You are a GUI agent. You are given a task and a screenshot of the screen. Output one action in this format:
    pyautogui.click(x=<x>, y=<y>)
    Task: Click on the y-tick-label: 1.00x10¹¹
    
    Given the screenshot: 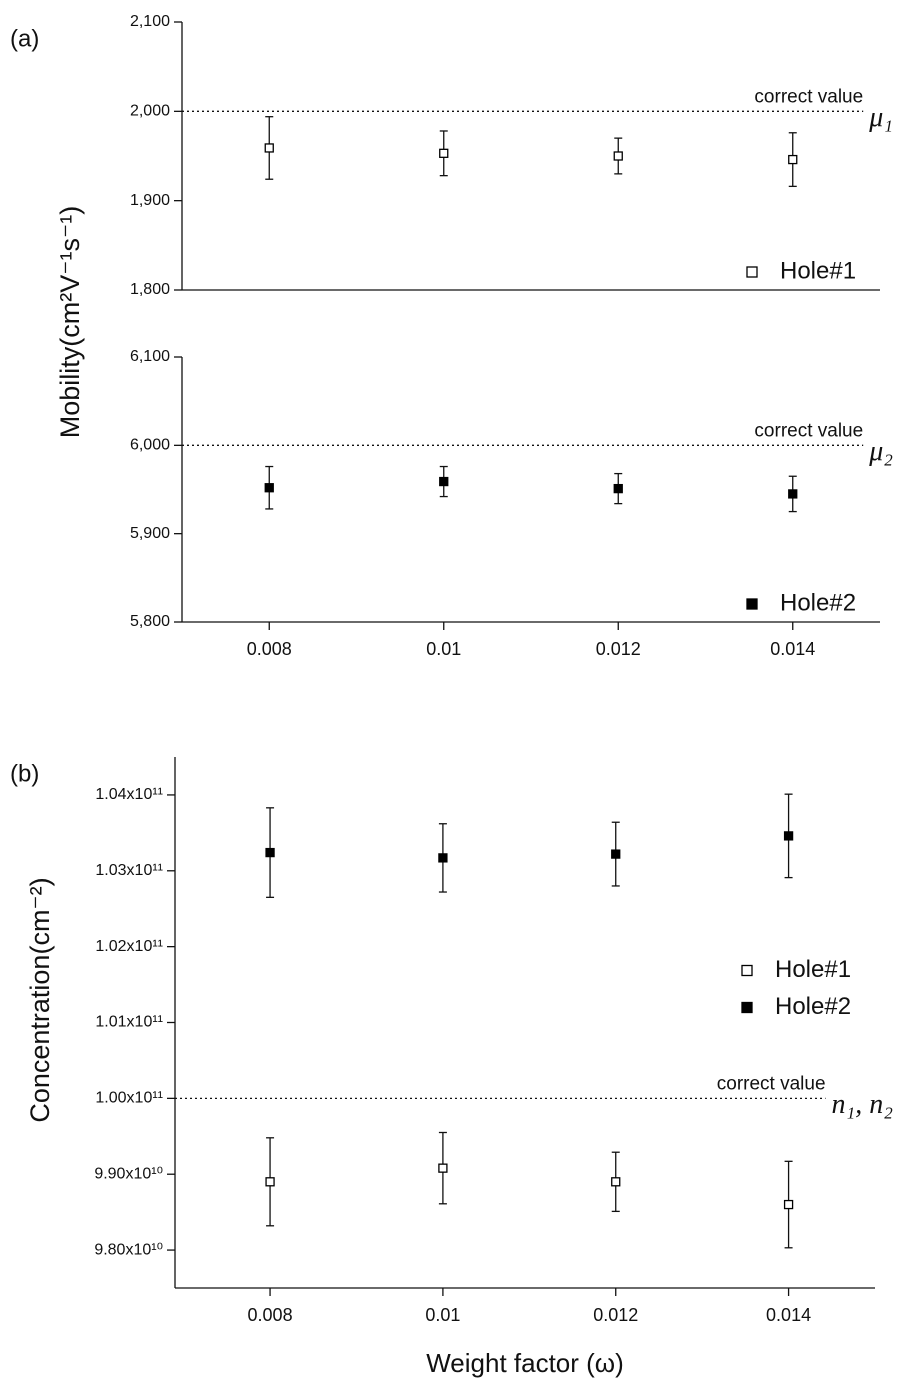 What is the action you would take?
    pyautogui.click(x=129, y=1098)
    